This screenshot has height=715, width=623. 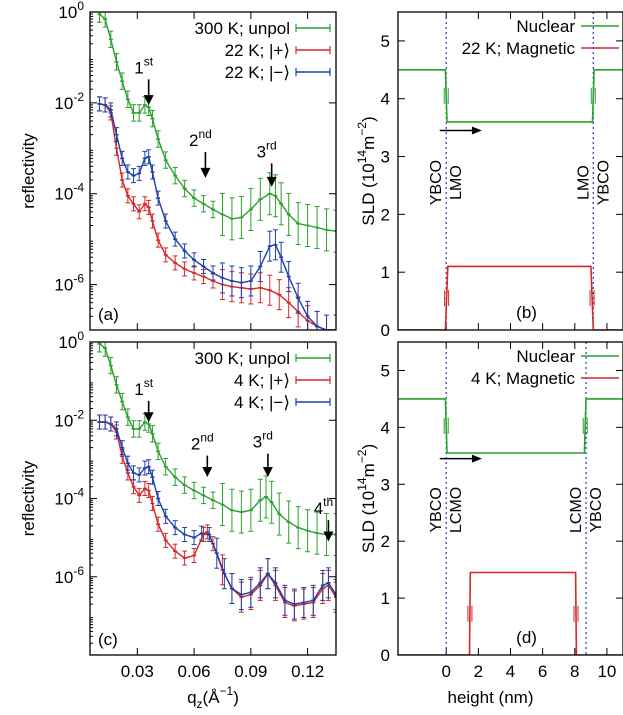 What do you see at coordinates (526, 637) in the screenshot?
I see `panel-label: (d)` at bounding box center [526, 637].